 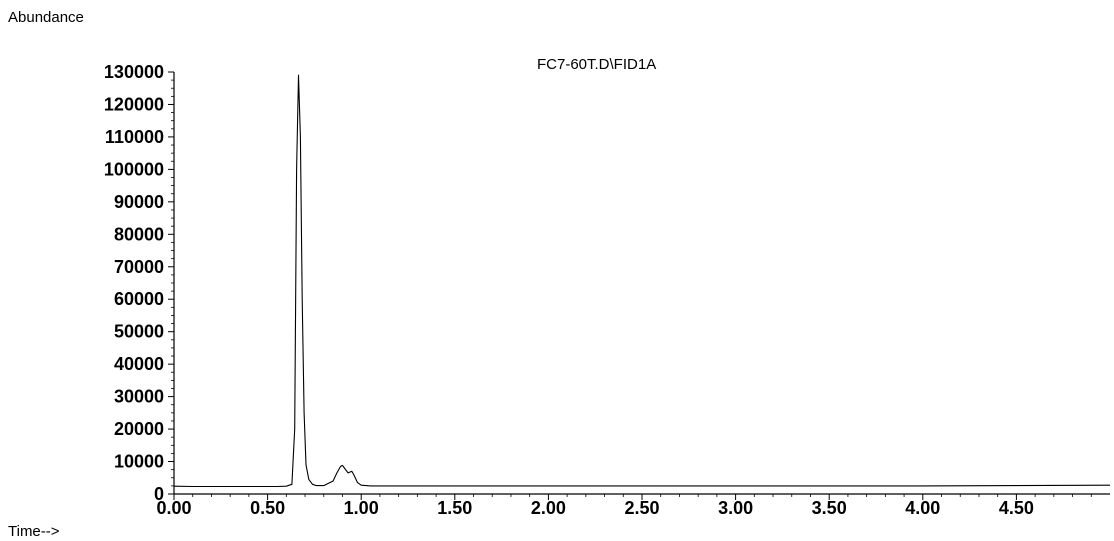 What do you see at coordinates (139, 462) in the screenshot?
I see `y-tick-label: 10000` at bounding box center [139, 462].